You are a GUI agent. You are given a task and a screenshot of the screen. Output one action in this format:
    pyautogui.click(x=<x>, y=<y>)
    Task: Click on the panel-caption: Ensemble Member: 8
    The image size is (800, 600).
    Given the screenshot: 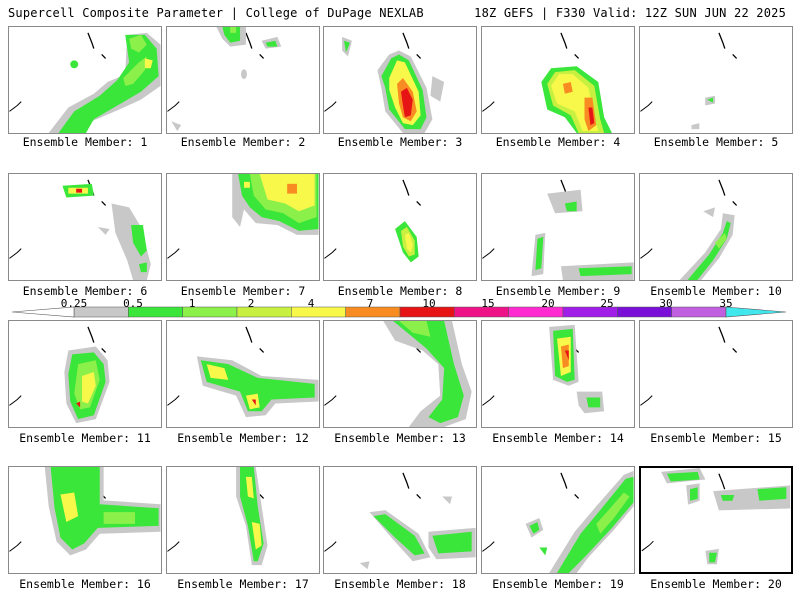 What is the action you would take?
    pyautogui.click(x=400, y=291)
    